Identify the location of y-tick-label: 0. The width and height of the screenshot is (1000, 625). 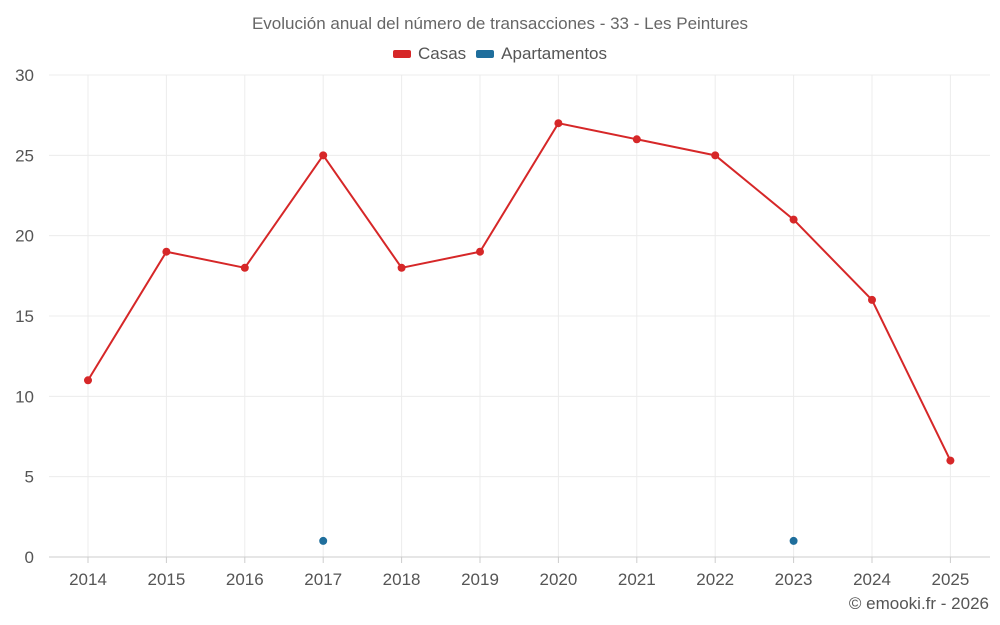
(29, 557).